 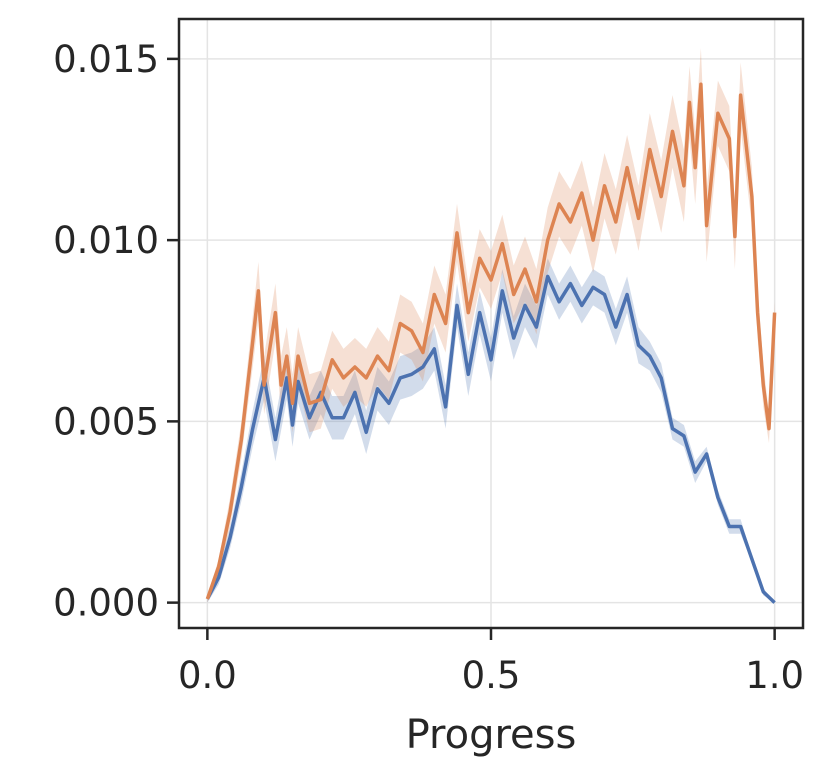 What do you see at coordinates (106, 603) in the screenshot?
I see `y-tick-label-0: 0.000` at bounding box center [106, 603].